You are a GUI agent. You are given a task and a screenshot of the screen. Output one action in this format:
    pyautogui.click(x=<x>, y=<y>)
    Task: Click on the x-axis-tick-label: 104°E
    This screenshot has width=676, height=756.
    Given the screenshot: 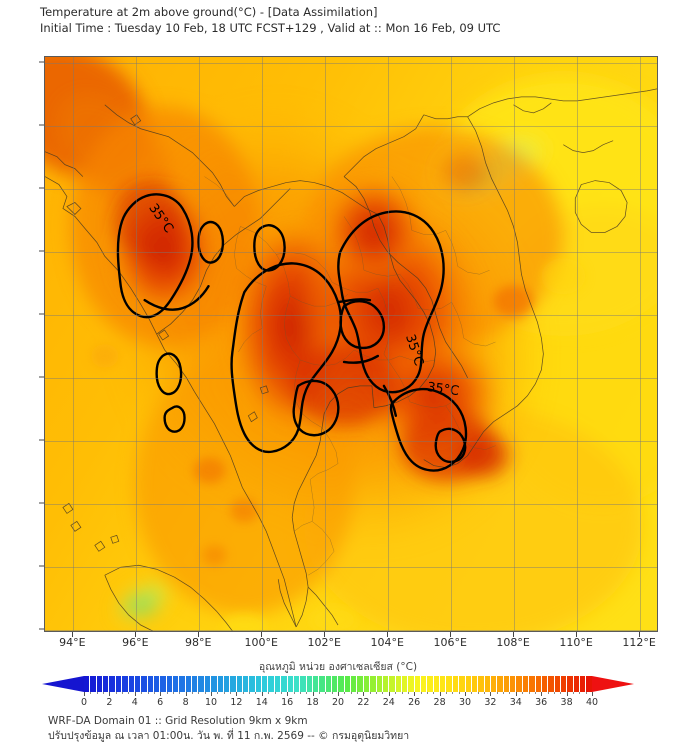 What is the action you would take?
    pyautogui.click(x=387, y=642)
    